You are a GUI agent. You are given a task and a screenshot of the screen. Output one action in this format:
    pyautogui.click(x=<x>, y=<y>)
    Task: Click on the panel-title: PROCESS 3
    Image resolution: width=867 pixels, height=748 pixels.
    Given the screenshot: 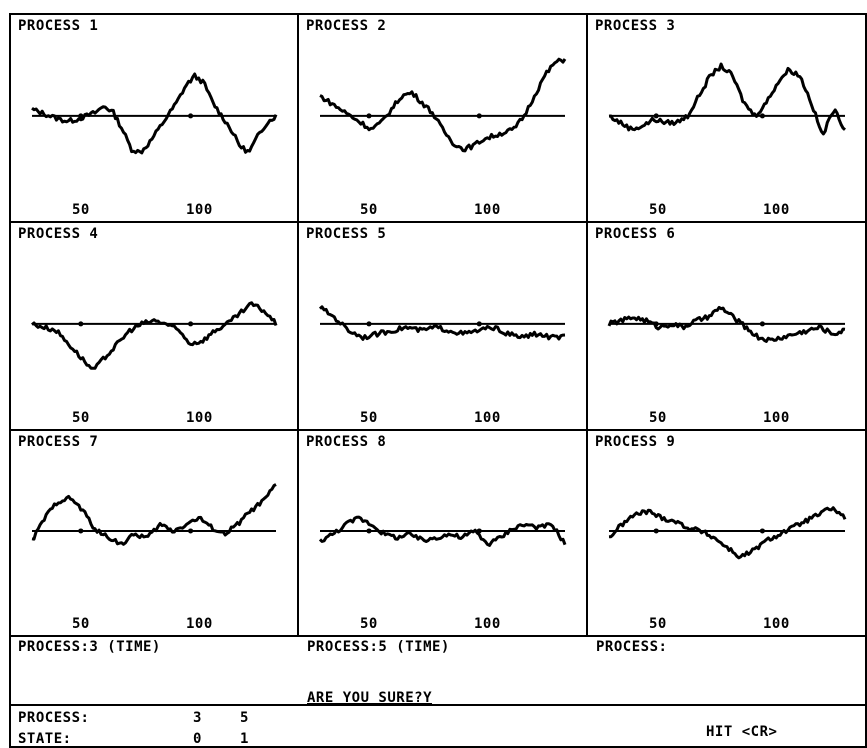 What is the action you would take?
    pyautogui.click(x=635, y=26)
    